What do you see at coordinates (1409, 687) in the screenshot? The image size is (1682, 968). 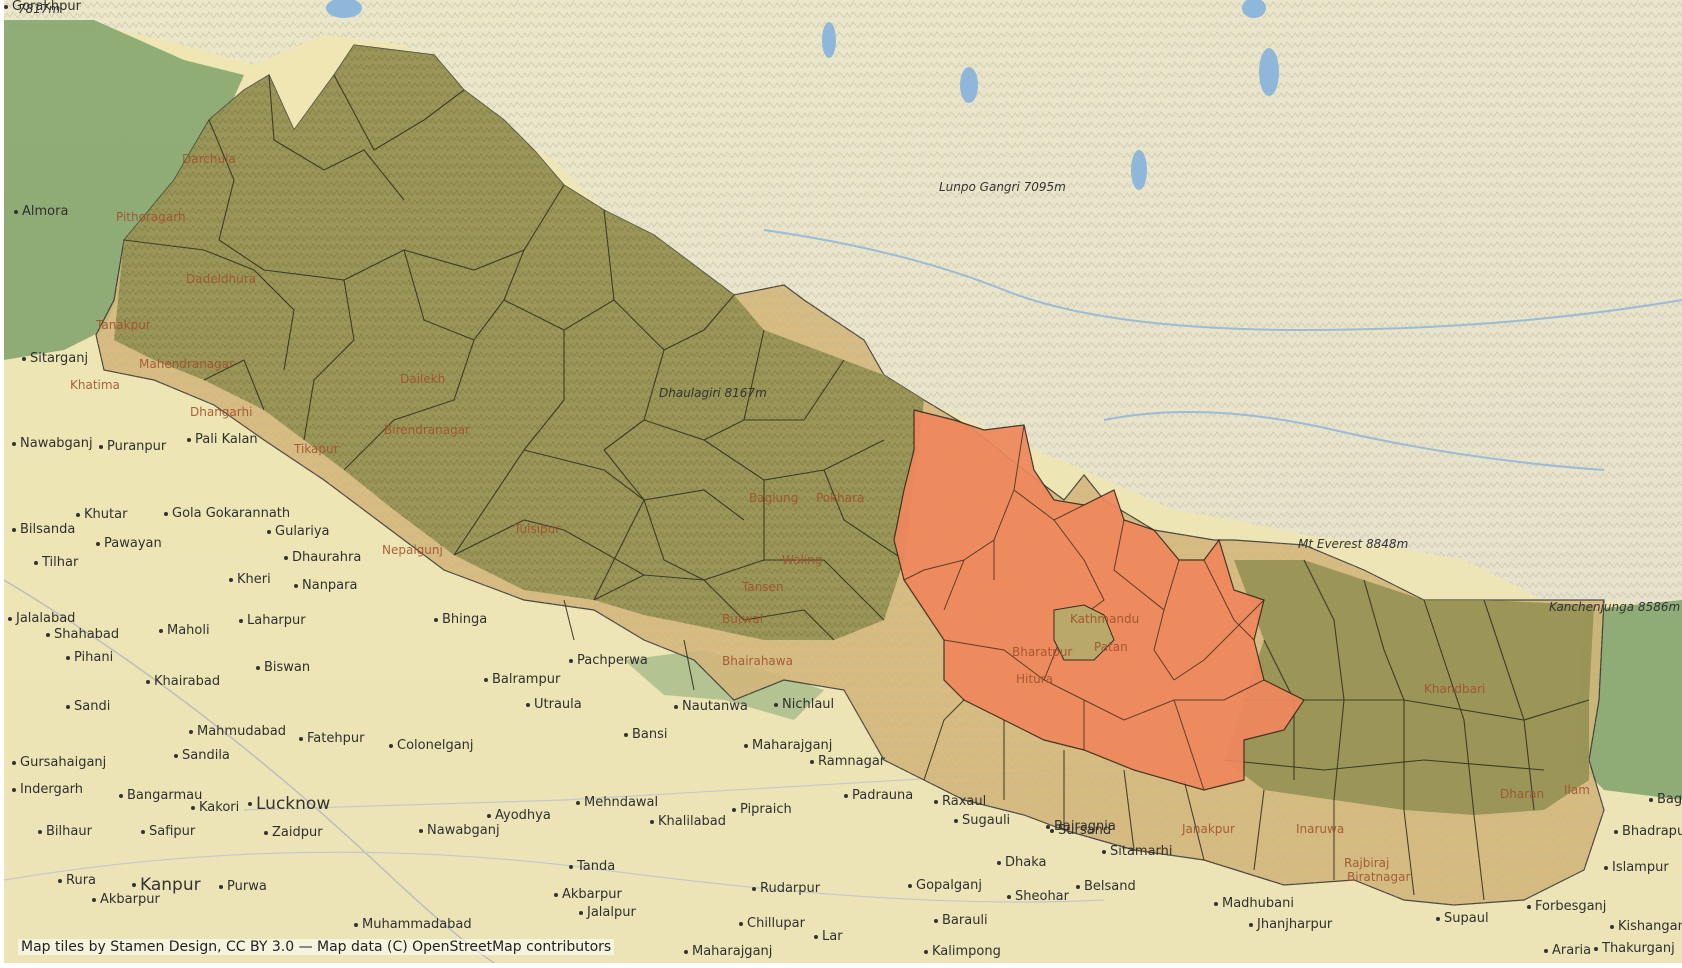 I see `hill-belt-east` at bounding box center [1409, 687].